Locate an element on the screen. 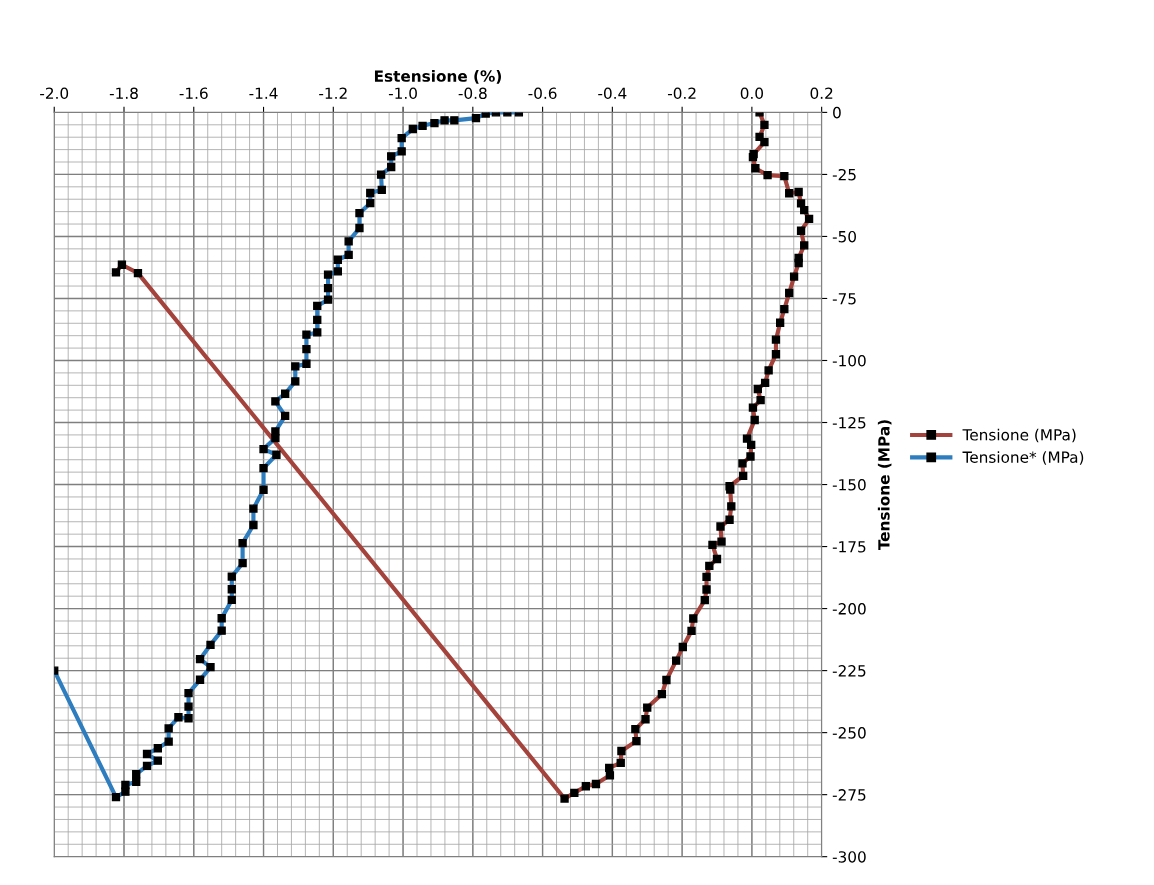 Image resolution: width=1154 pixels, height=885 pixels. x-tick-label: -1.4 is located at coordinates (263, 93).